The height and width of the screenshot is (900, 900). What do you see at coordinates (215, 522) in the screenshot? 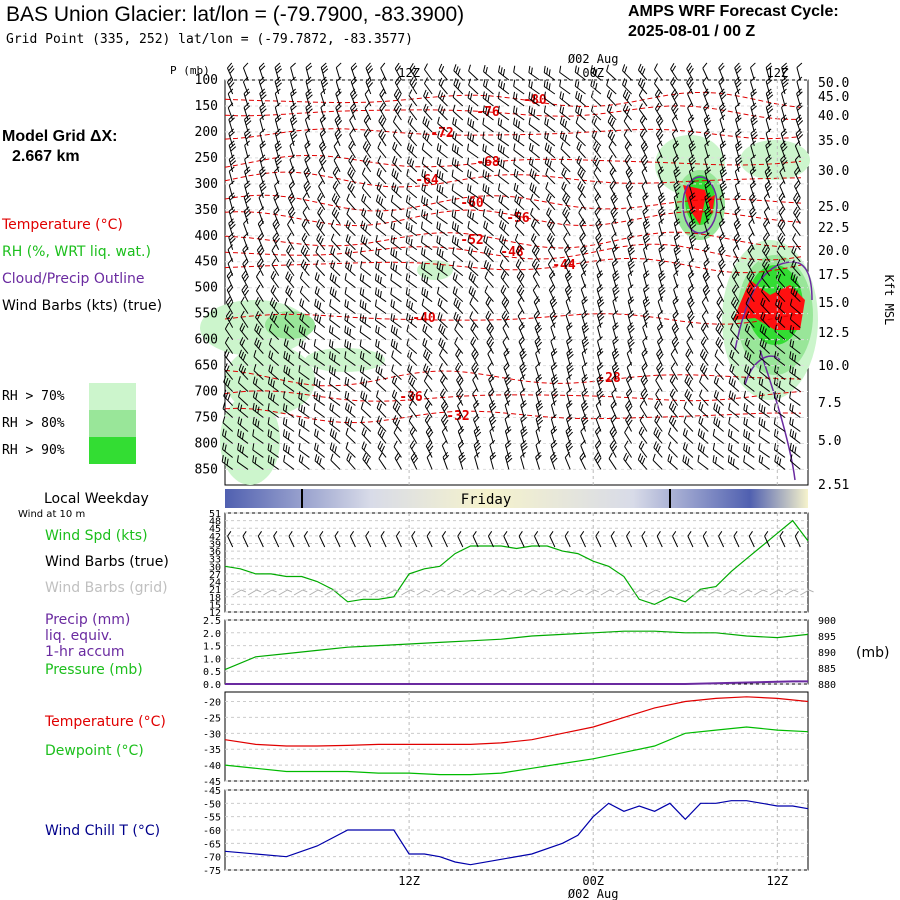
I see `wind-speed-panel-tick-label: 48` at bounding box center [215, 522].